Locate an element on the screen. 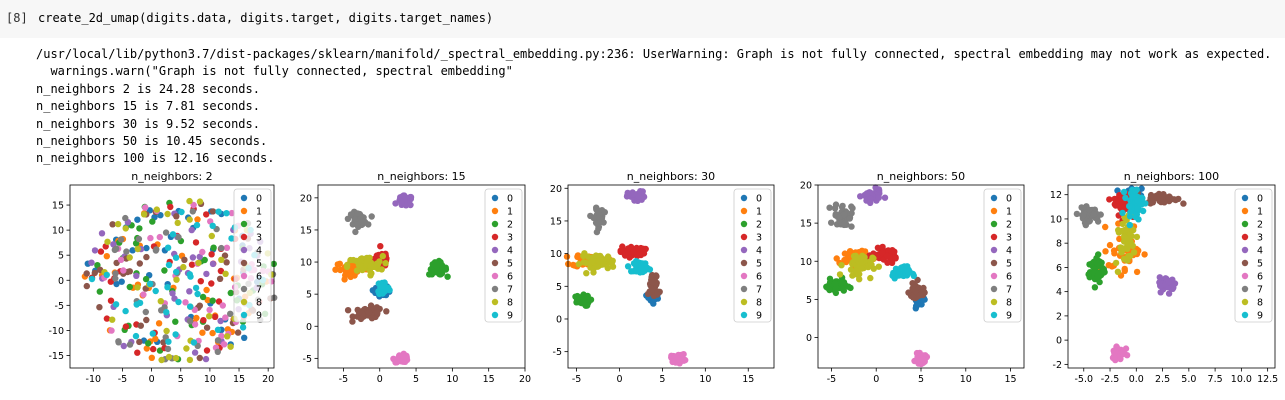 The width and height of the screenshot is (1285, 400). y-tick-label: 5 is located at coordinates (809, 300).